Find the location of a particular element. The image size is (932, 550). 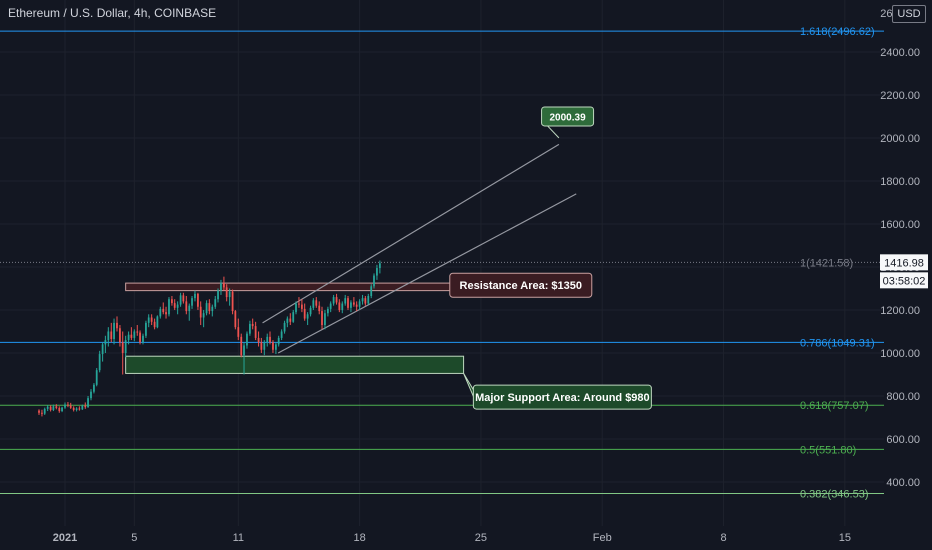

y-tick-label: 400.00 is located at coordinates (903, 483).